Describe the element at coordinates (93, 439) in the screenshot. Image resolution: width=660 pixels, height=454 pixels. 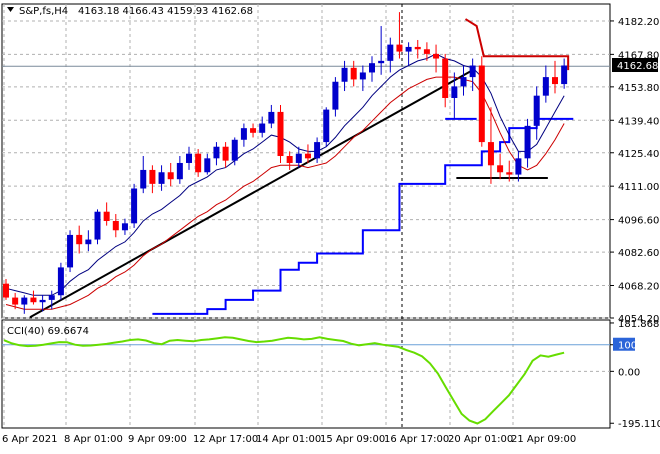
I see `time-tick-label: 8 Apr 01:00` at that location.